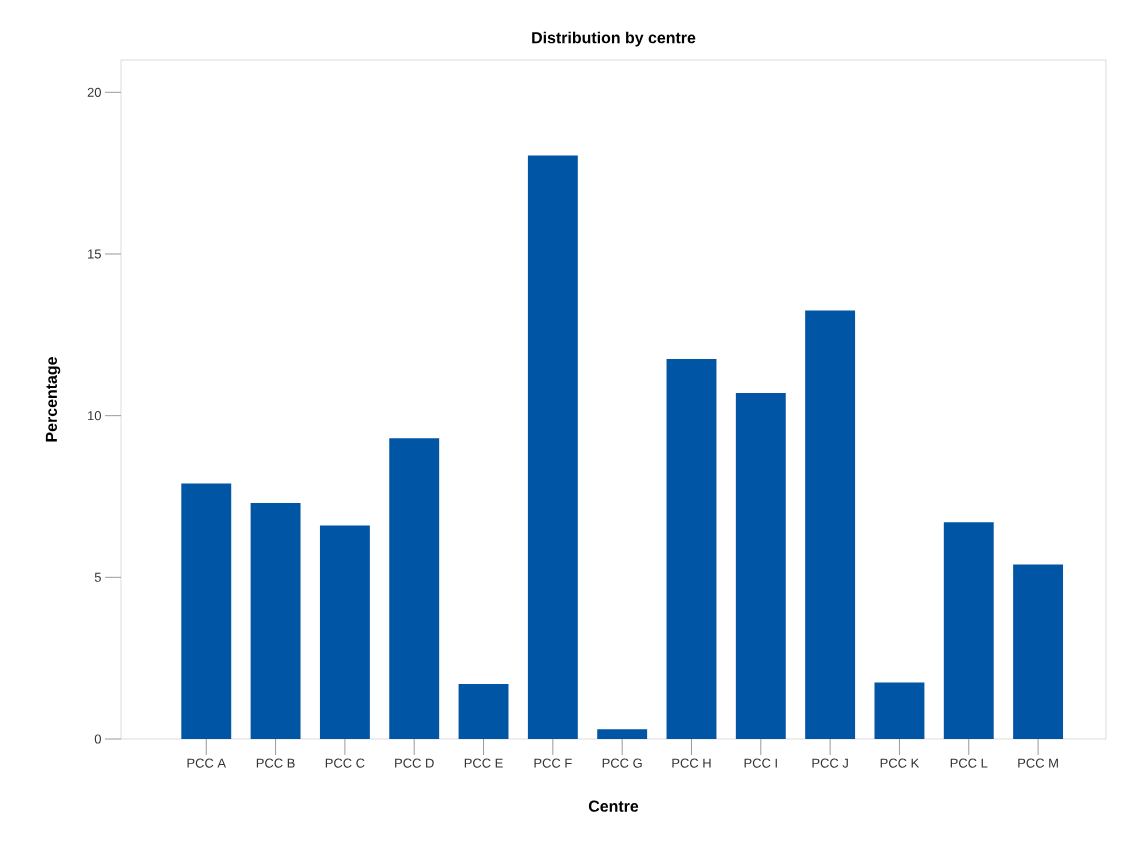 The width and height of the screenshot is (1126, 845). I want to click on x-axis-title: Centre, so click(613, 806).